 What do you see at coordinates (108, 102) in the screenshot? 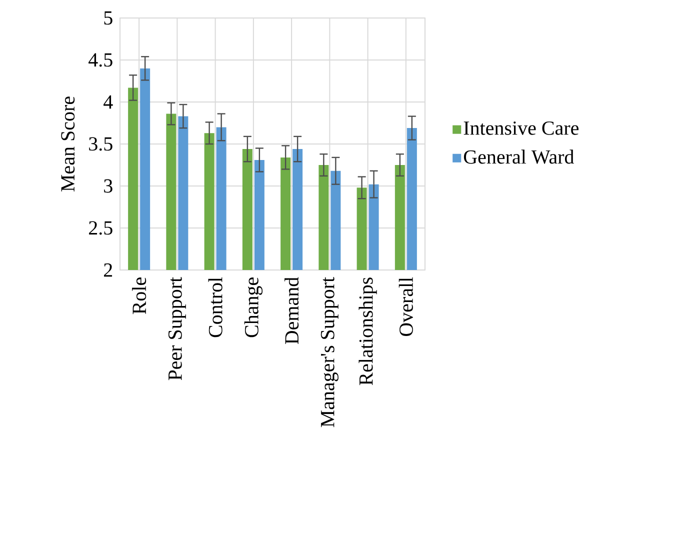
I see `y-tick-label: 4` at bounding box center [108, 102].